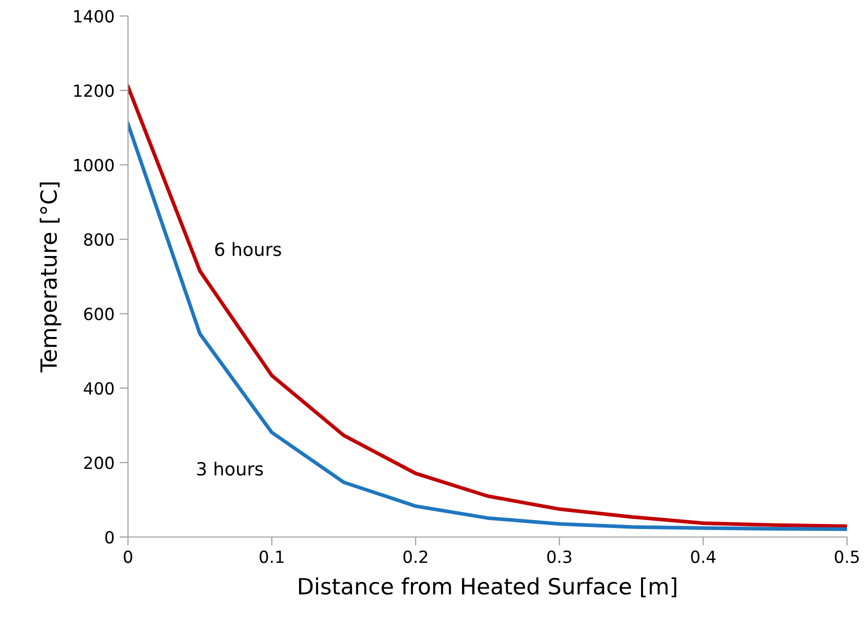 Image resolution: width=864 pixels, height=635 pixels. I want to click on x-tick-label: 0.1, so click(272, 557).